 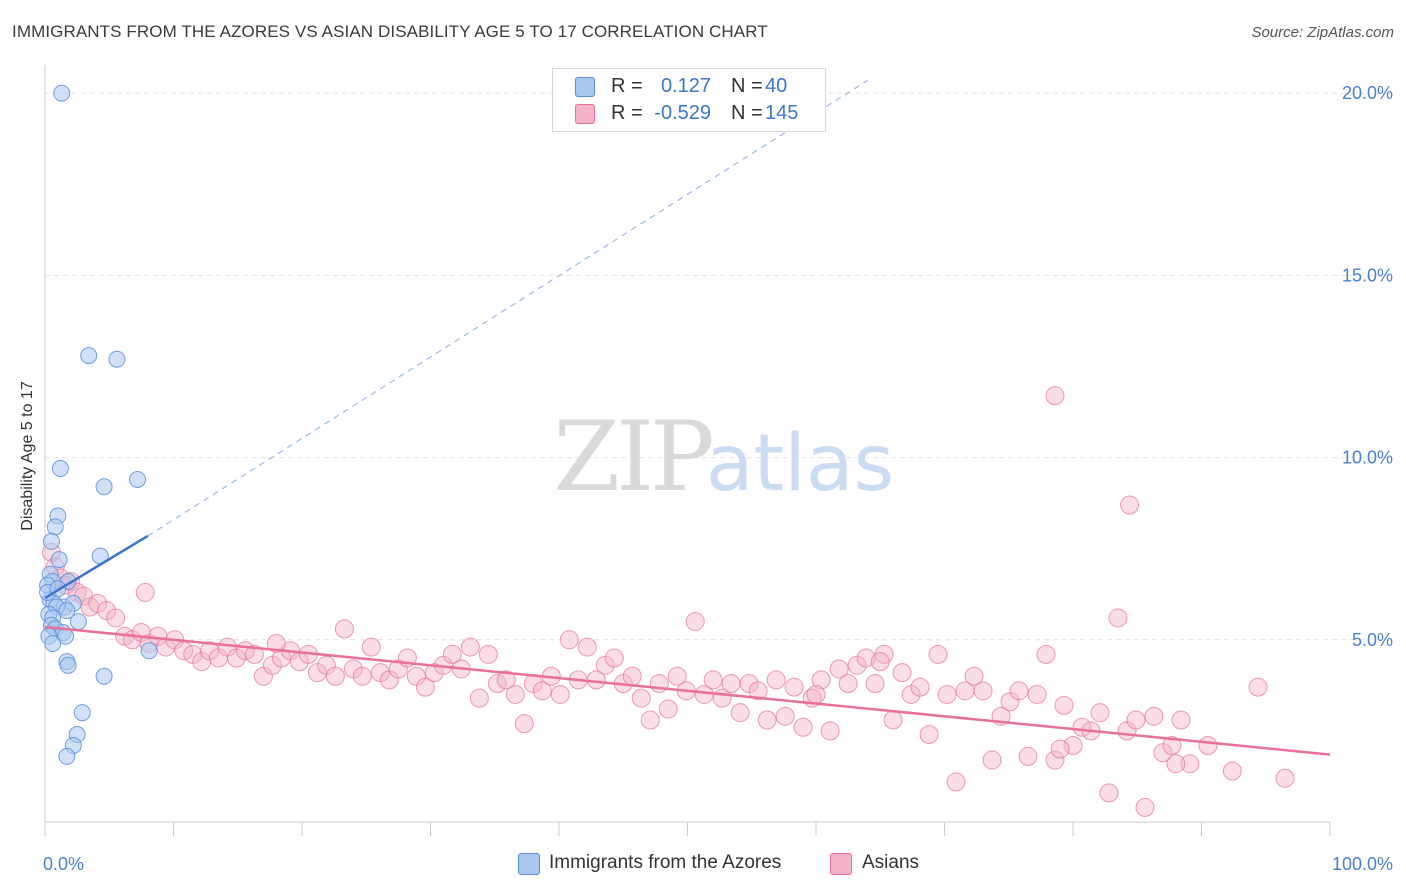 What do you see at coordinates (800, 464) in the screenshot?
I see `watermark-atlas: atlas` at bounding box center [800, 464].